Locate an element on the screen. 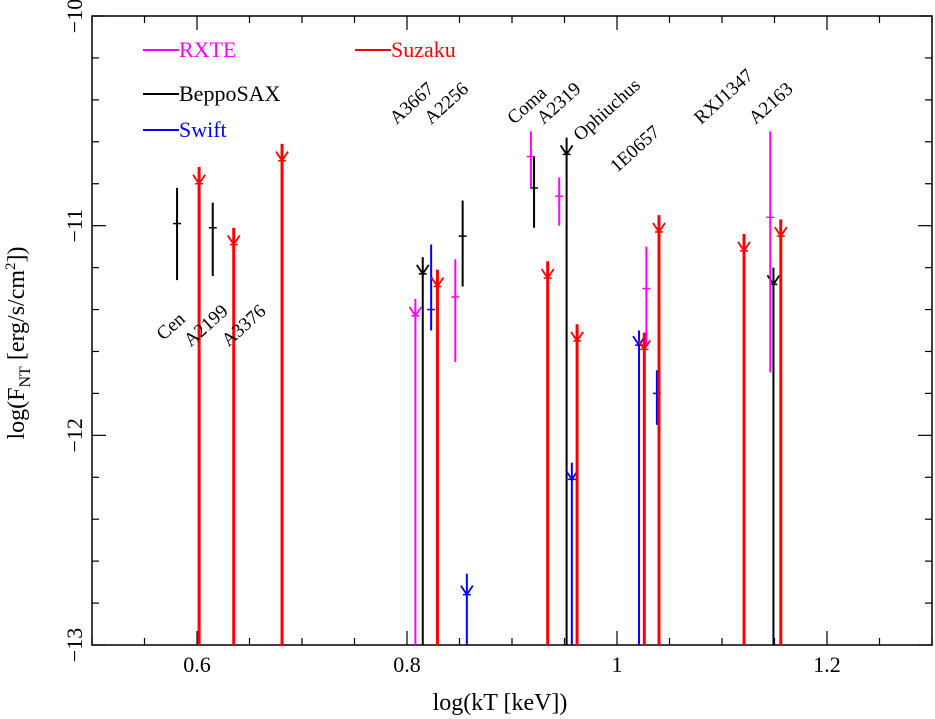  legend-entry: Swift is located at coordinates (185, 129).